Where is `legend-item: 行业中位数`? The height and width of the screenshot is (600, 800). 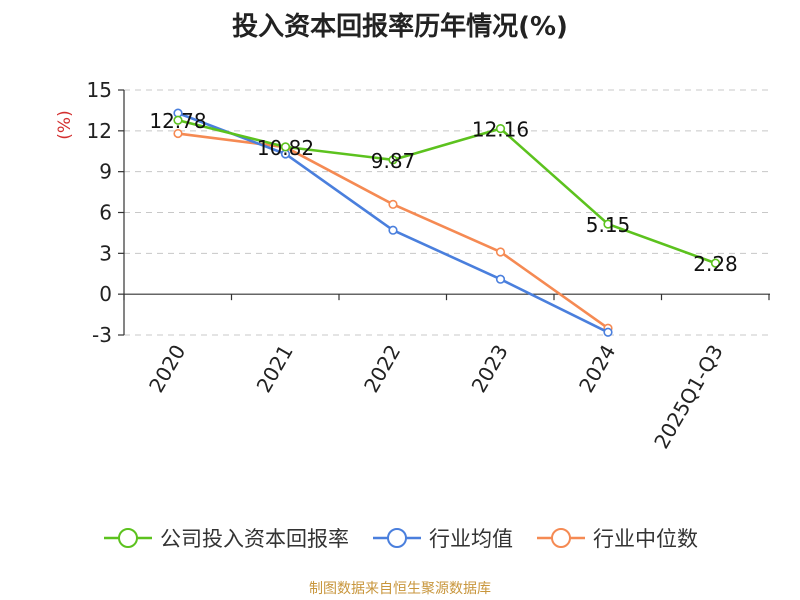 legend-item: 行业中位数 is located at coordinates (616, 538).